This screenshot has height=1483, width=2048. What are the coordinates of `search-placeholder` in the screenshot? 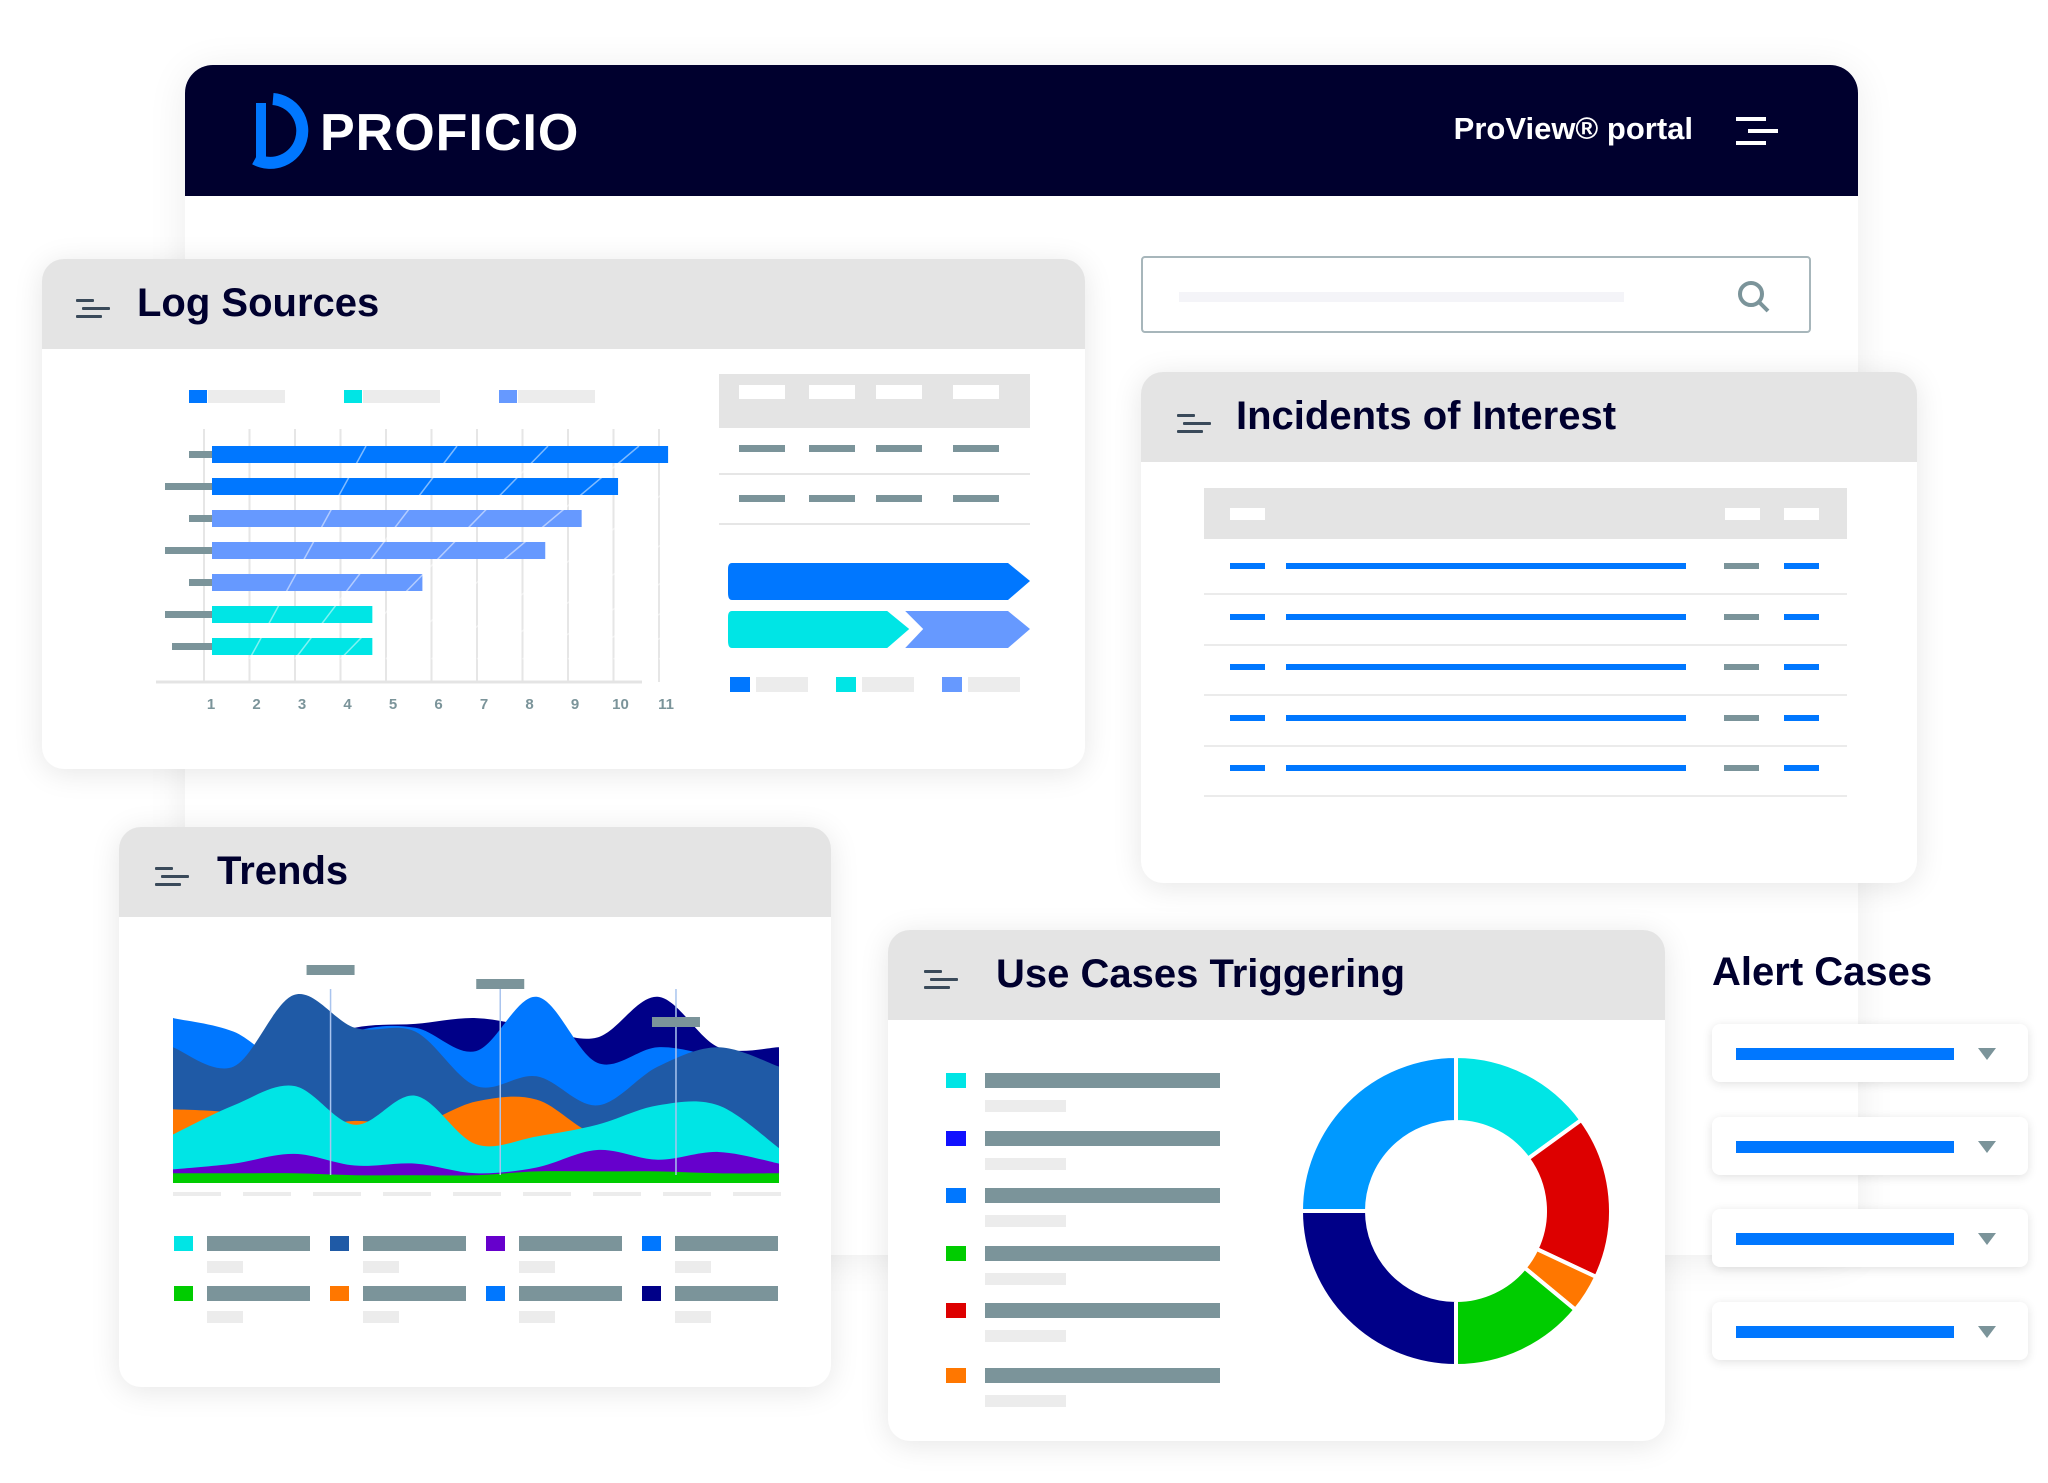 It's located at (1401, 297).